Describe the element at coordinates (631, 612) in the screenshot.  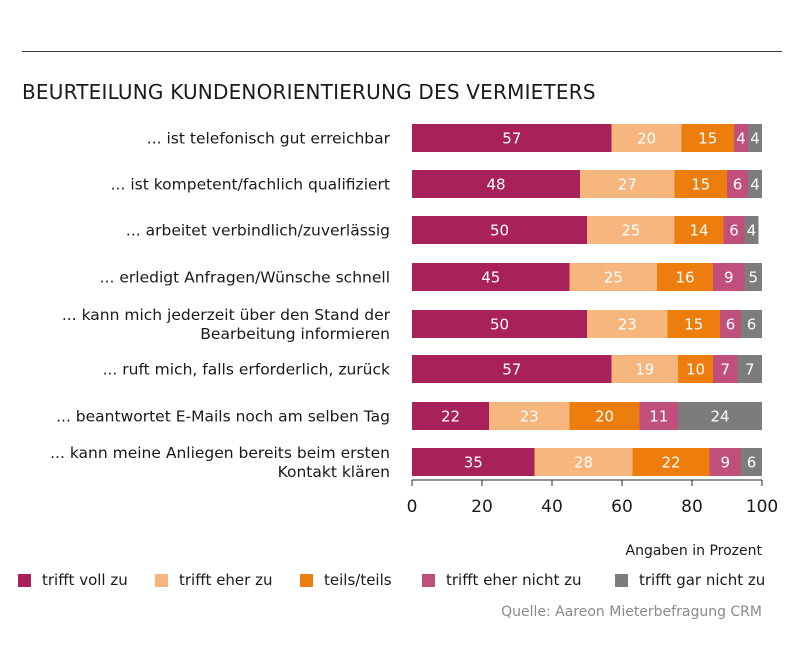
I see `source-note: Quelle: Aareon Mieterbefragung CRM` at that location.